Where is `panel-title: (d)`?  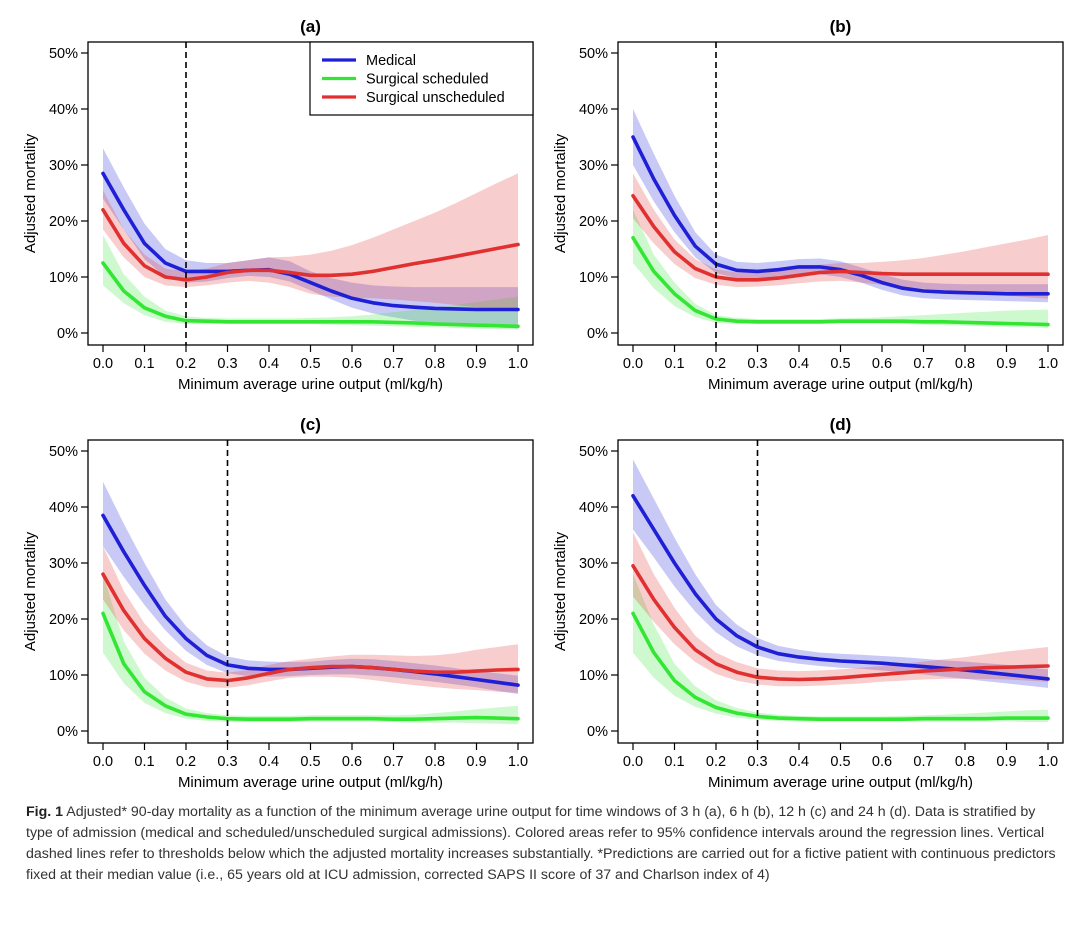
panel-title: (d) is located at coordinates (841, 424).